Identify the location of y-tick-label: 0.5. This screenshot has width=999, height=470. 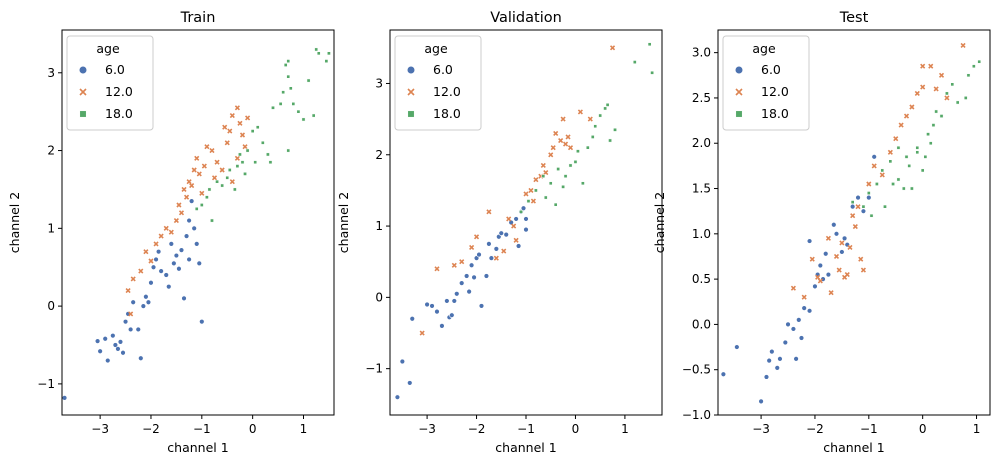
(701, 279).